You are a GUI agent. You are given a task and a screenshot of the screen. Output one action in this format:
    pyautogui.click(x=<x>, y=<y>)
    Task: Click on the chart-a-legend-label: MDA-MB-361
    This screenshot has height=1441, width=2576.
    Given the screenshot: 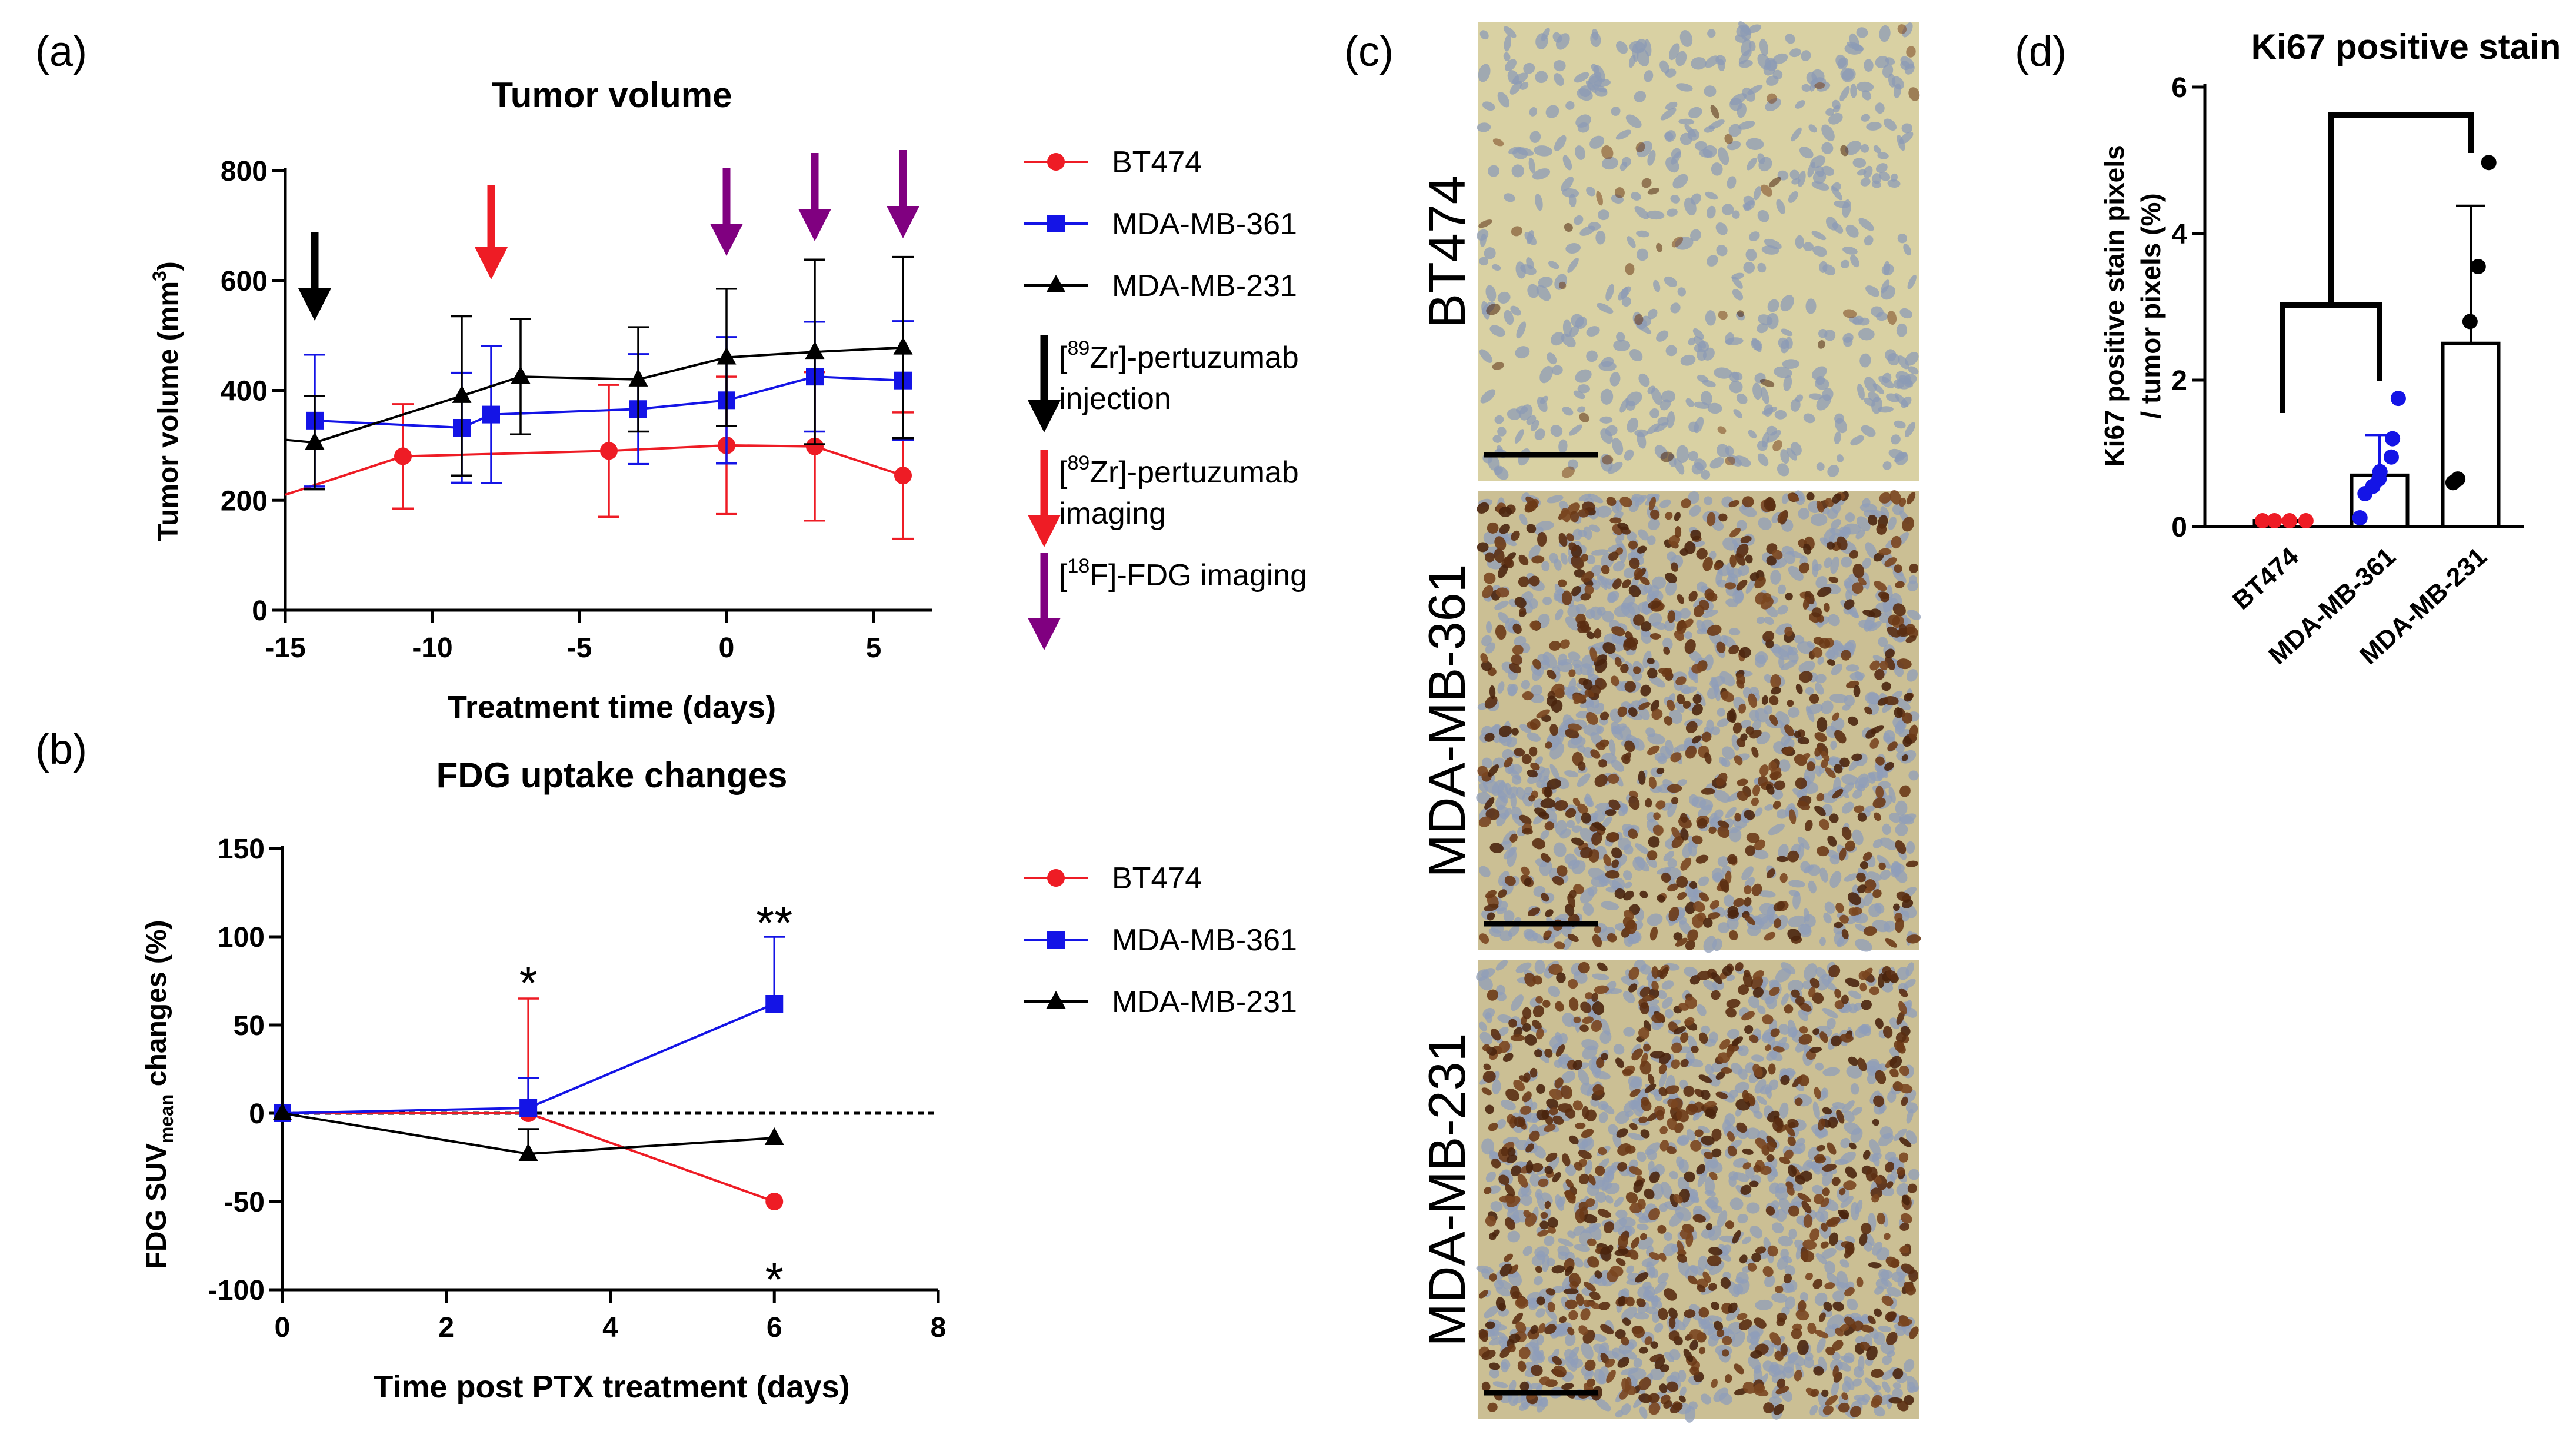 What is the action you would take?
    pyautogui.click(x=1204, y=224)
    